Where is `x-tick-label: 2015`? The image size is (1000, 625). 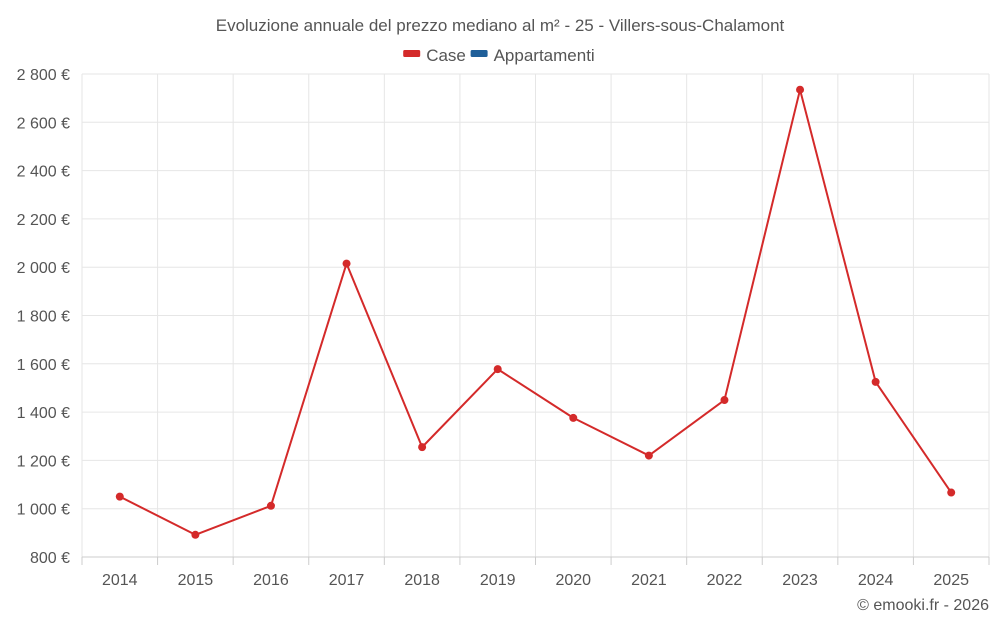
x-tick-label: 2015 is located at coordinates (196, 580).